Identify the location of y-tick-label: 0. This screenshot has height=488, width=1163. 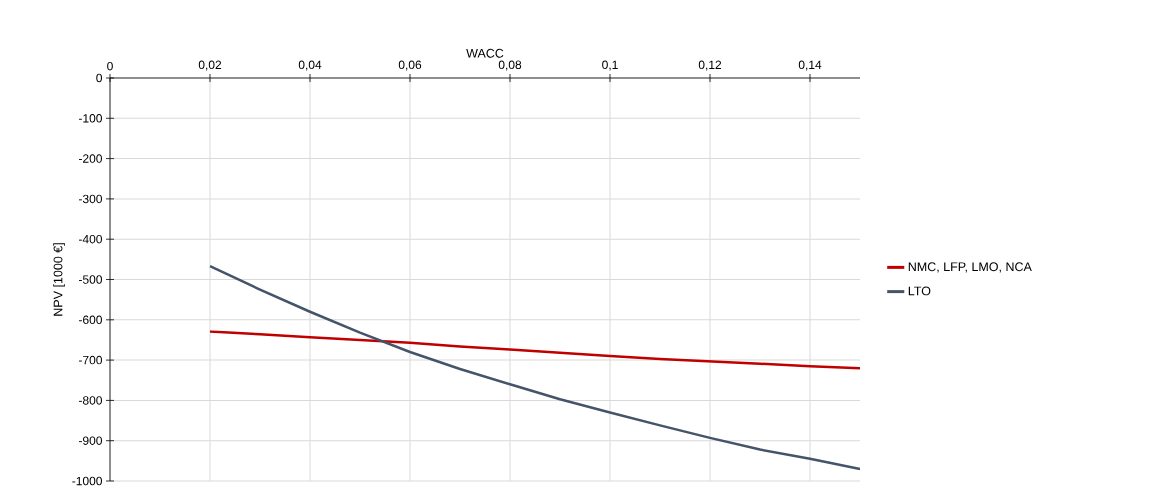
(99, 78).